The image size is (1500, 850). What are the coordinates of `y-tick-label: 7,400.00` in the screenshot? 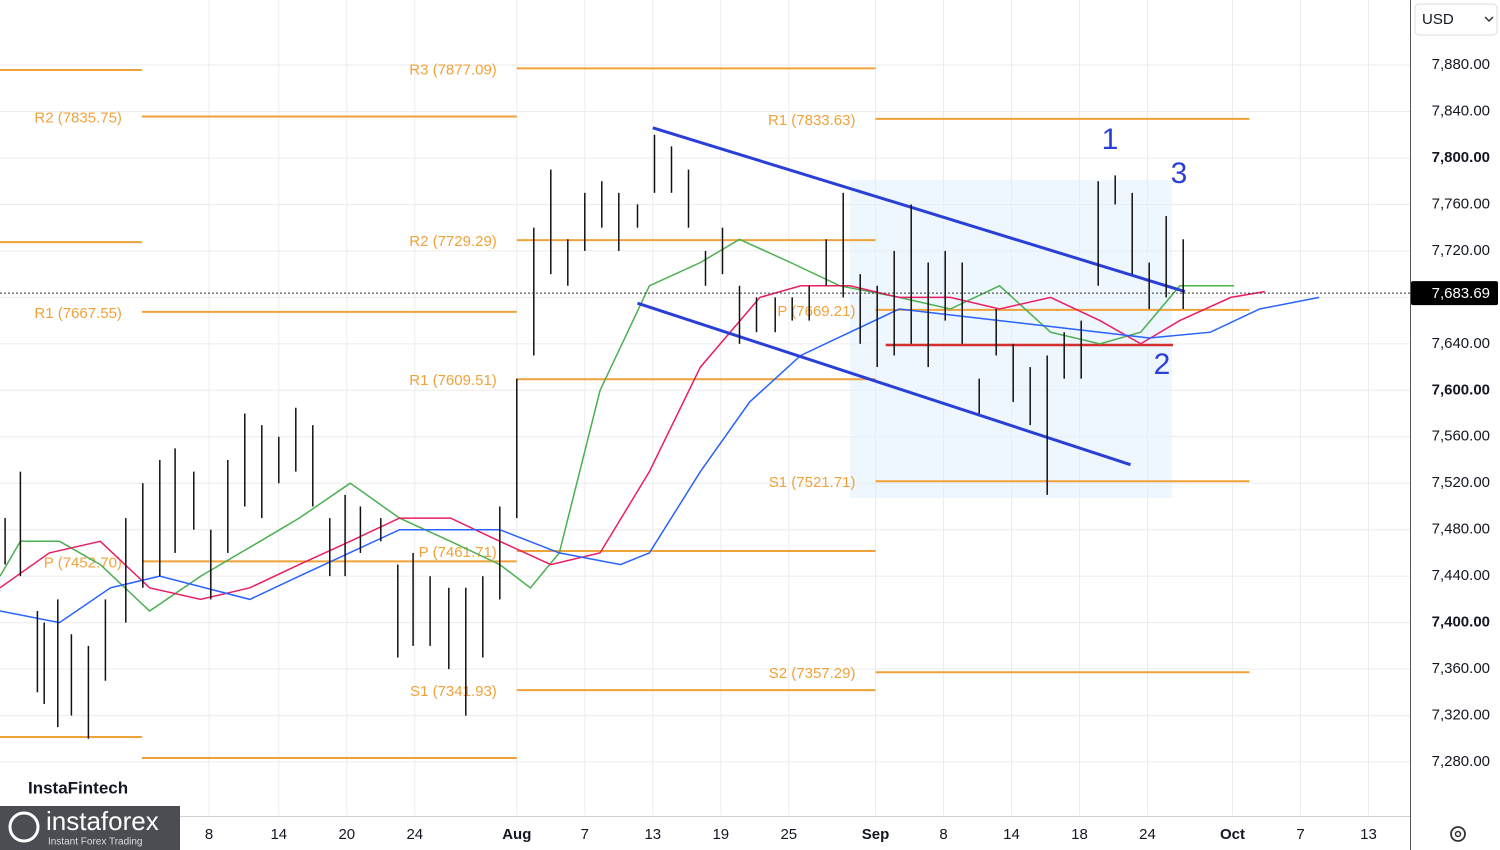 It's located at (1461, 622).